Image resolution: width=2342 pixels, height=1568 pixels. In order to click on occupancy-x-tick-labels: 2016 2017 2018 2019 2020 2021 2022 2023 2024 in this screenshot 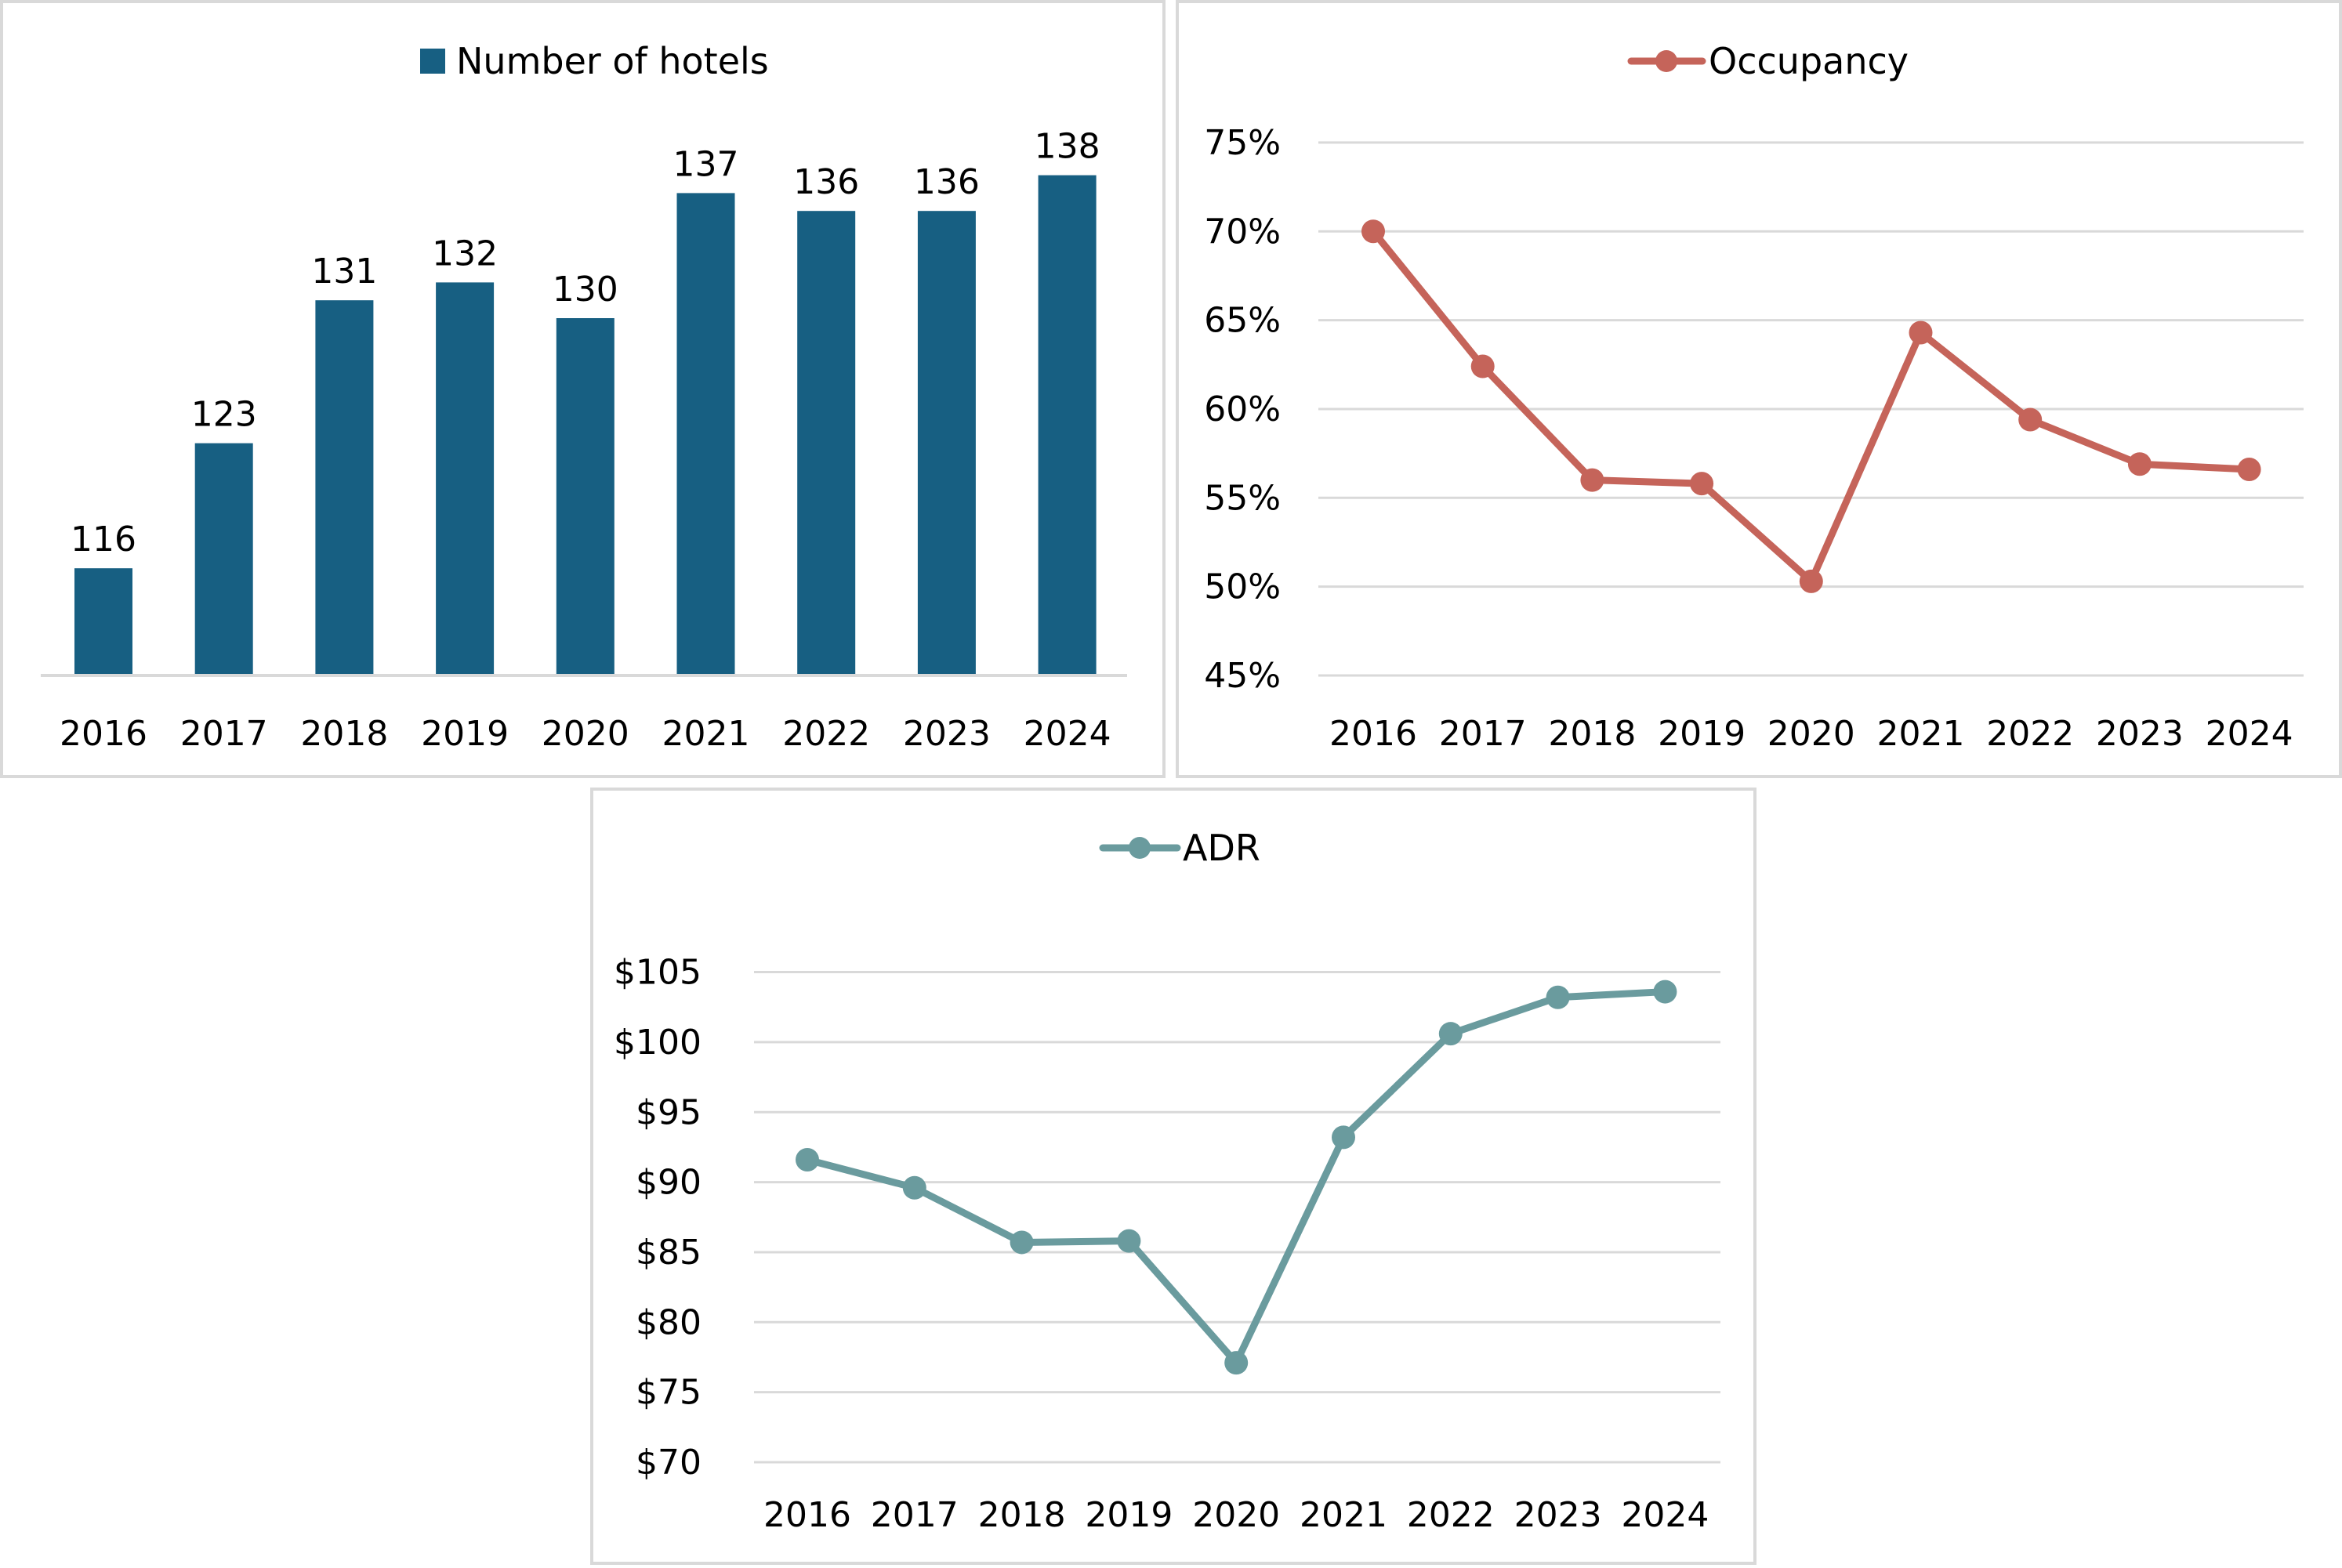, I will do `click(1811, 734)`.